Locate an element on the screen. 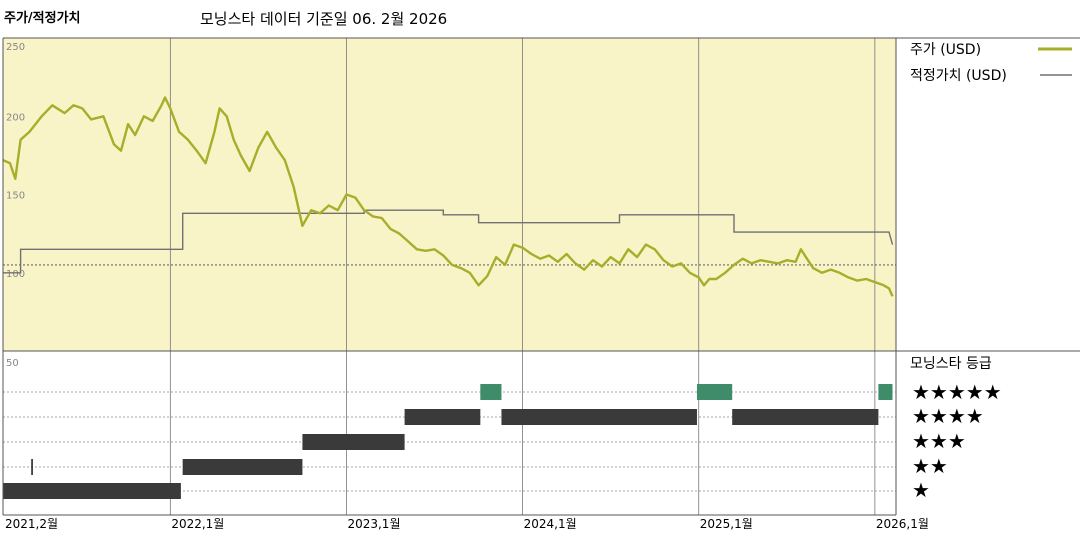 This screenshot has height=544, width=1080. rating-bar-3-stars is located at coordinates (353, 442).